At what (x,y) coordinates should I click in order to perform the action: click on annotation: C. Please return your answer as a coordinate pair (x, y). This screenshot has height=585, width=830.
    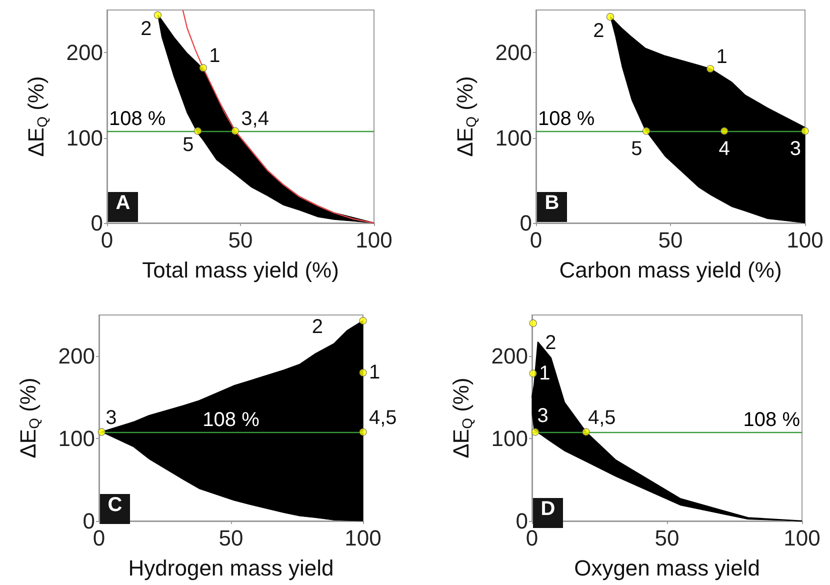
    Looking at the image, I should click on (115, 509).